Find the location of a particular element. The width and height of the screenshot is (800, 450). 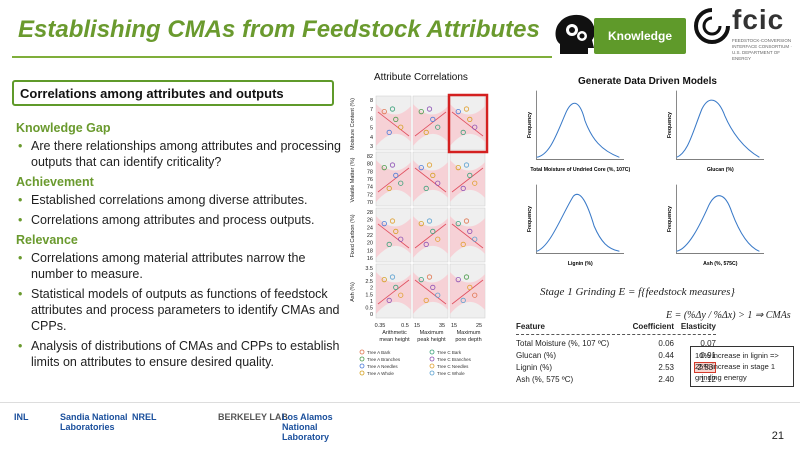

kde-ylabel: Frequency is located at coordinates (530, 219).